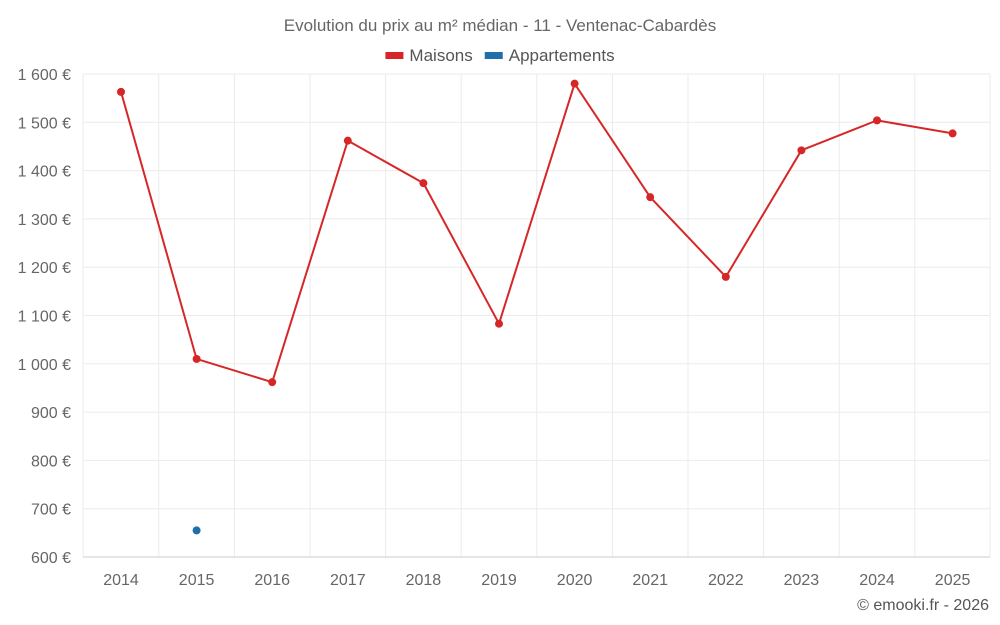 Image resolution: width=1000 pixels, height=625 pixels. Describe the element at coordinates (44, 220) in the screenshot. I see `y-tick-label: 1 300 €` at that location.